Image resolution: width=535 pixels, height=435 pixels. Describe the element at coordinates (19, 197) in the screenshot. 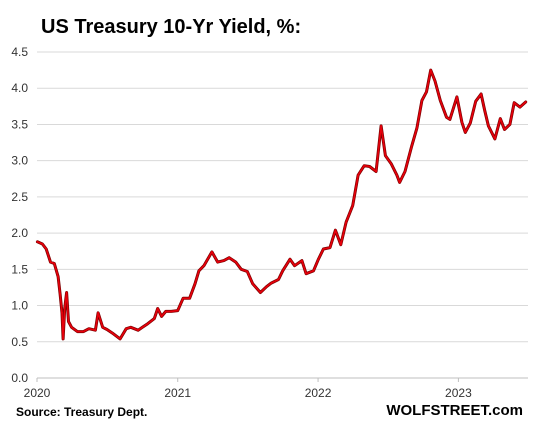

I see `y-tick-label: 2.5` at that location.